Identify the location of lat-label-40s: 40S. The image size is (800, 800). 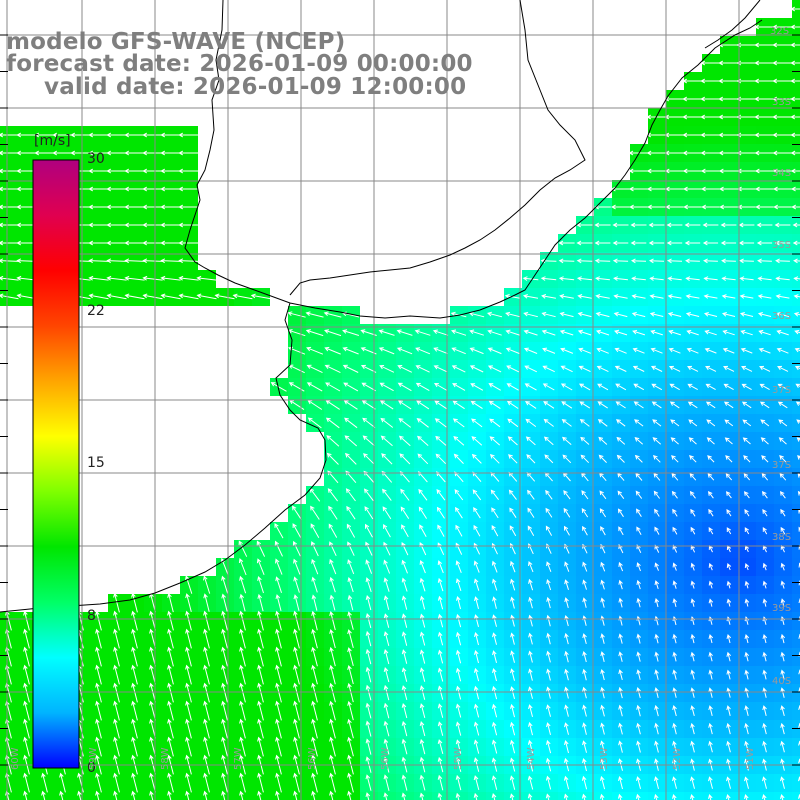
(782, 681).